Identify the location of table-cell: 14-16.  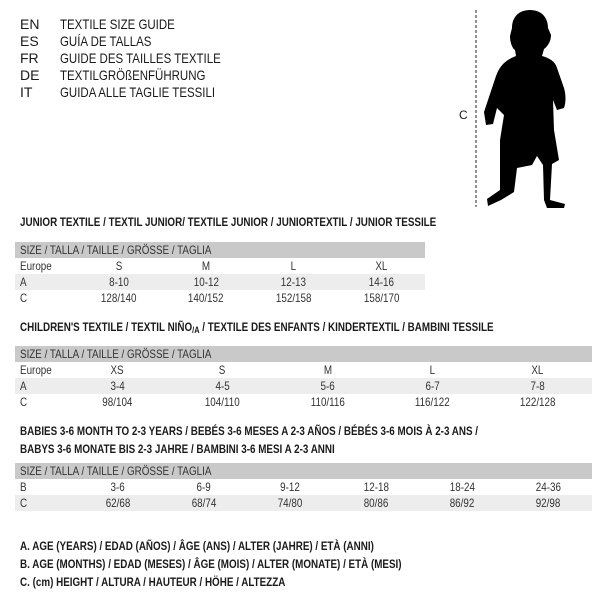
(381, 282).